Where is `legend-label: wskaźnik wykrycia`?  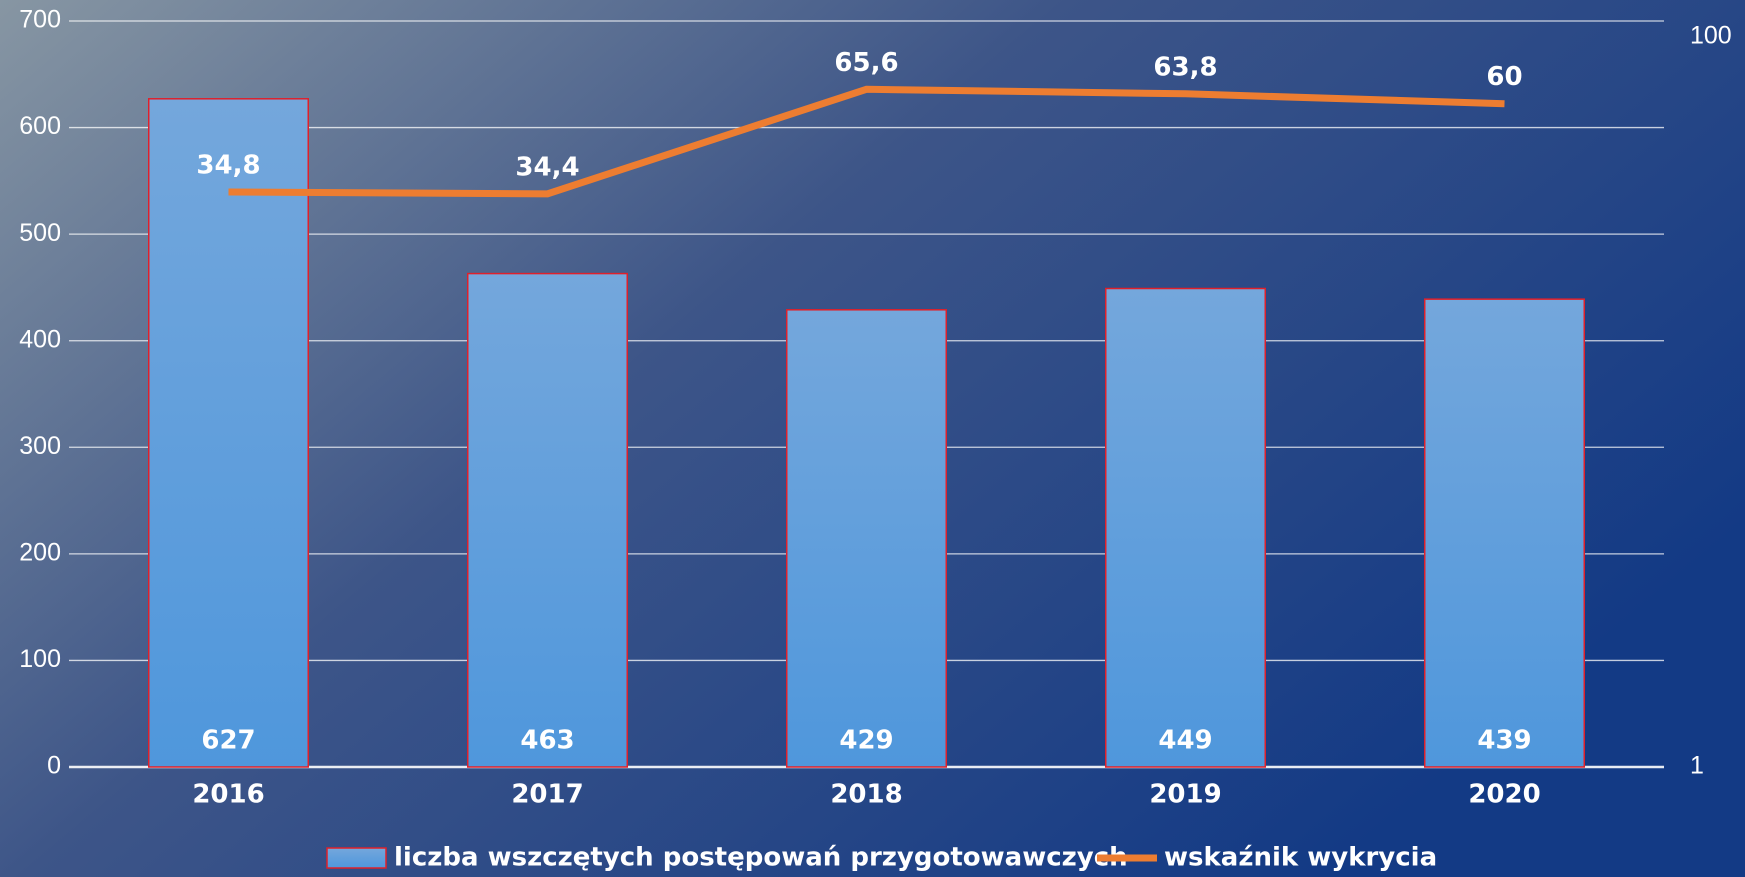
legend-label: wskaźnik wykrycia is located at coordinates (1300, 858).